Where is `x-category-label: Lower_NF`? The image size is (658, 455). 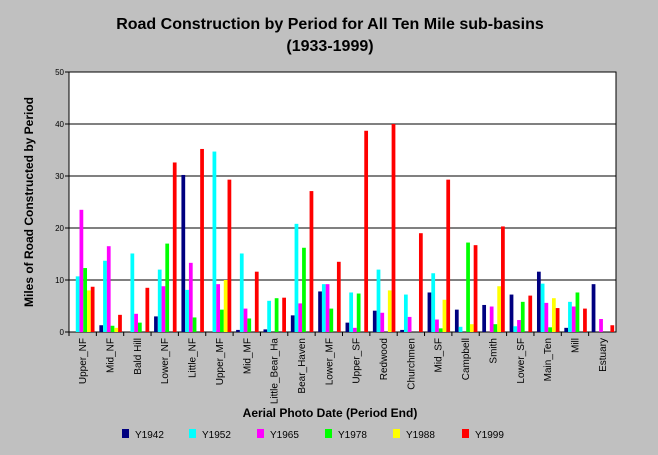 x-category-label: Lower_NF is located at coordinates (165, 361).